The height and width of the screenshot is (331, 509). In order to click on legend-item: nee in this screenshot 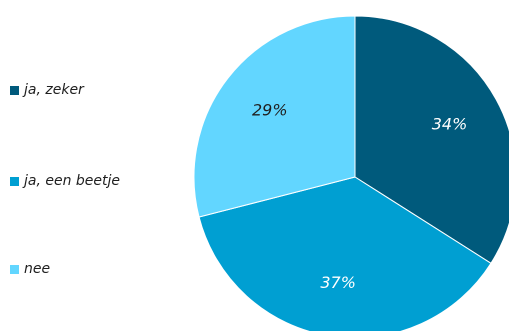, I will do `click(30, 269)`.